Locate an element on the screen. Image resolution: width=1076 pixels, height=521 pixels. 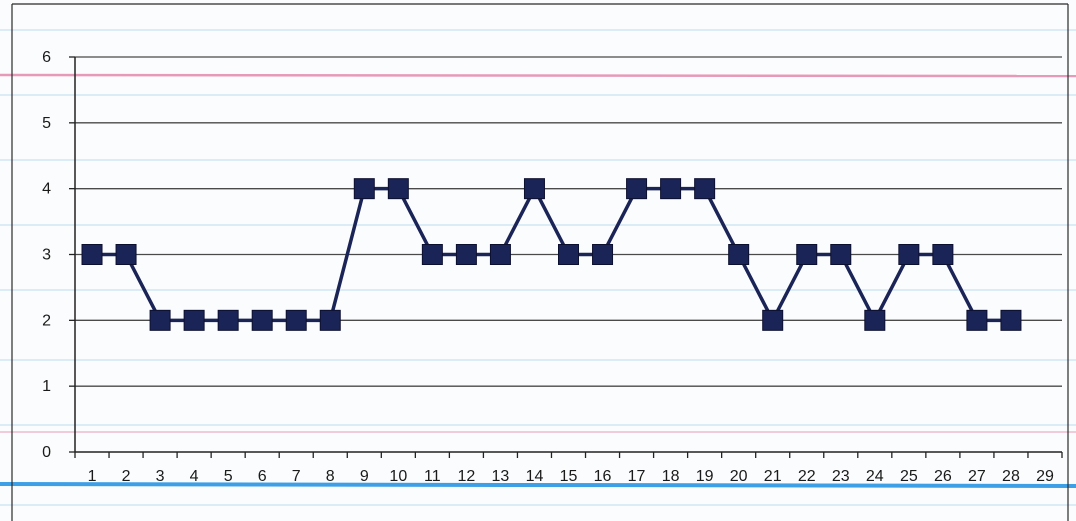
x-tick-label: 10 is located at coordinates (398, 476).